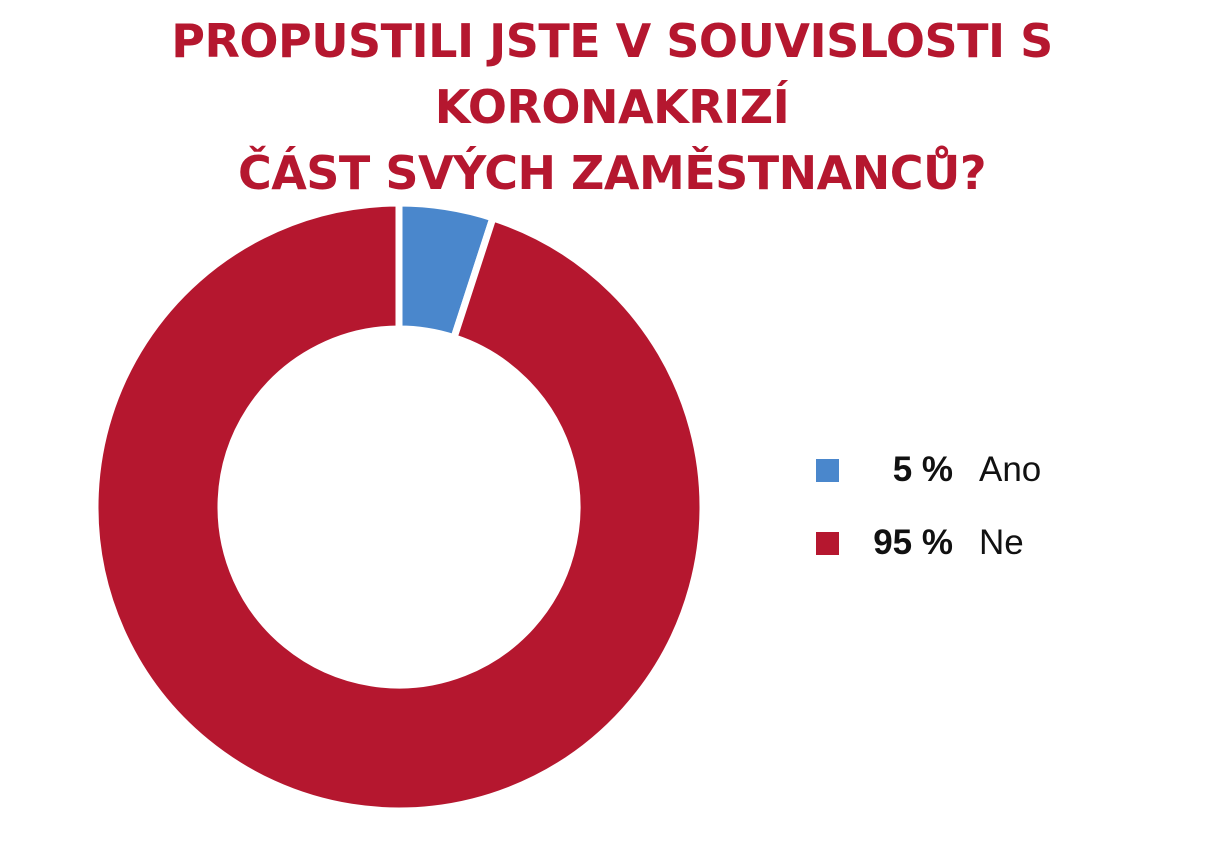 The width and height of the screenshot is (1224, 847). I want to click on legend-swatch-ne, so click(827, 543).